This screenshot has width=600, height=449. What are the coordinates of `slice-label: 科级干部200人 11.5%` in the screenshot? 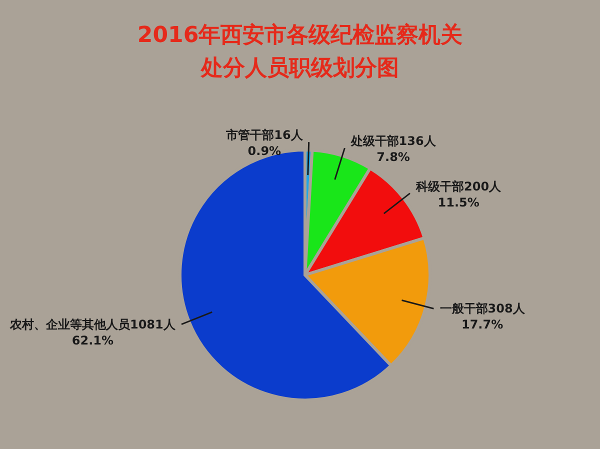 It's located at (458, 194).